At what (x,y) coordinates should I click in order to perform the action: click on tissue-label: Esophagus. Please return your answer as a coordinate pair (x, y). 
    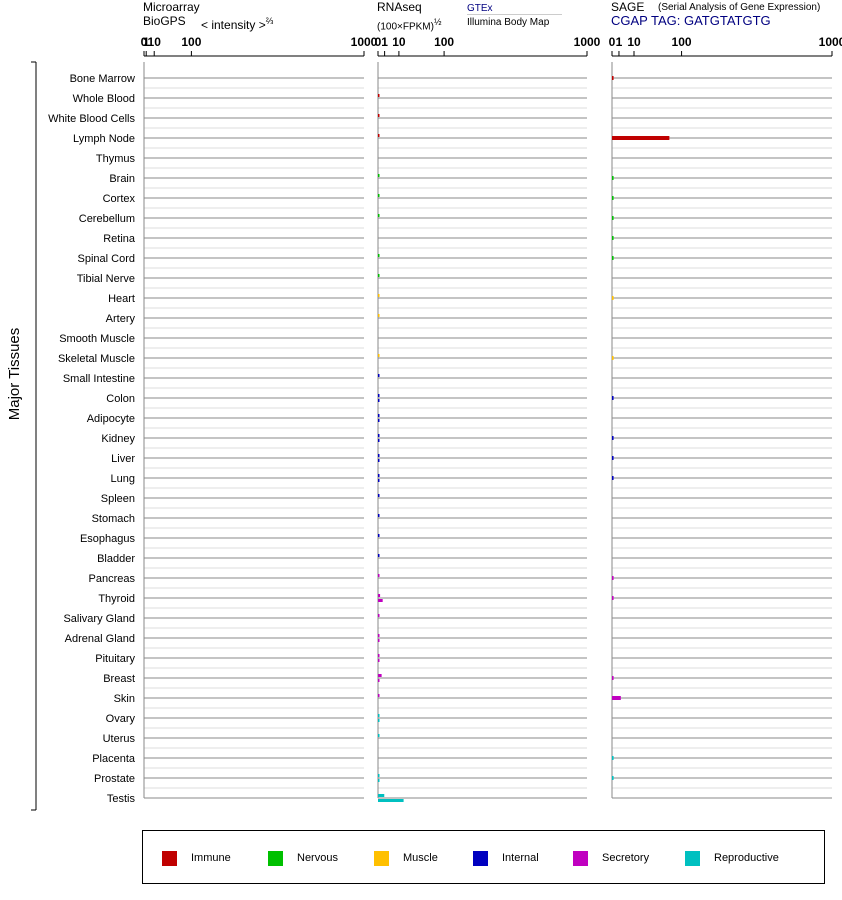
    Looking at the image, I should click on (108, 539).